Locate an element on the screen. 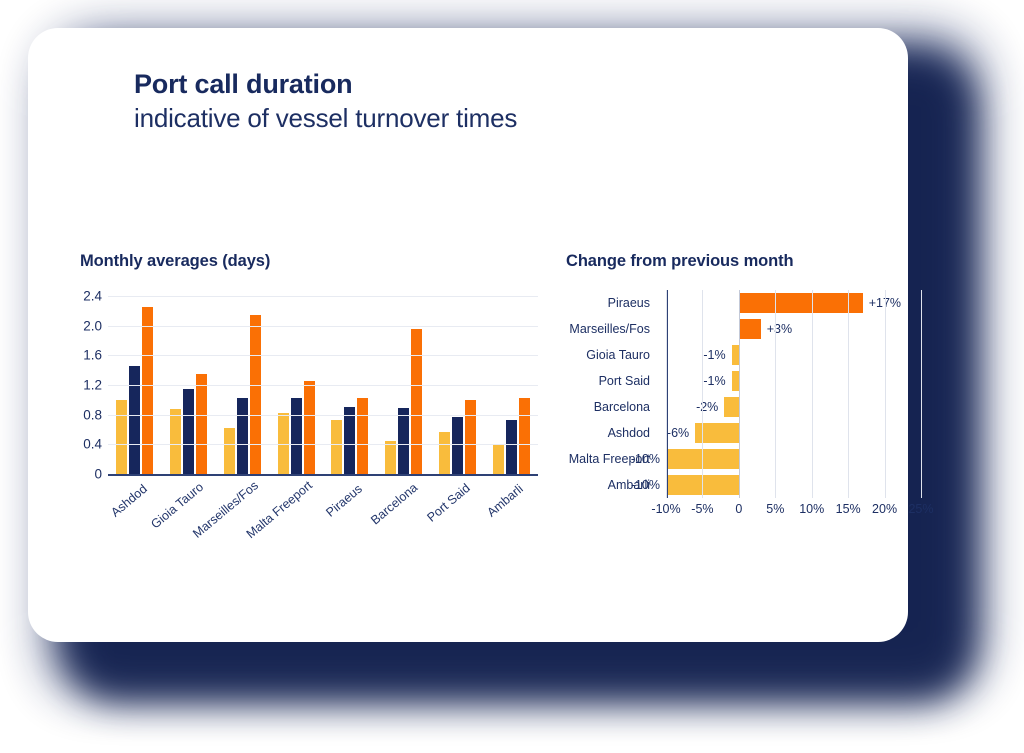 Image resolution: width=1024 pixels, height=753 pixels. right-chart-value-label: -2% is located at coordinates (707, 407).